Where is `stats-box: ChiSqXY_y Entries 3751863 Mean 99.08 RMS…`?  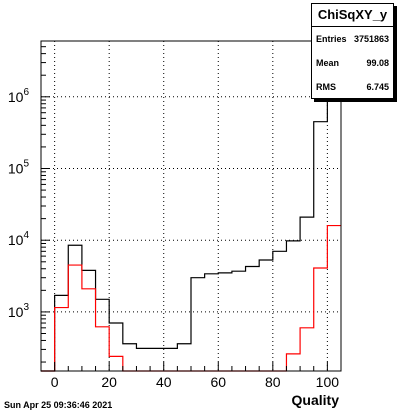
stats-box: ChiSqXY_y Entries 3751863 Mean 99.08 RMS… is located at coordinates (352, 51).